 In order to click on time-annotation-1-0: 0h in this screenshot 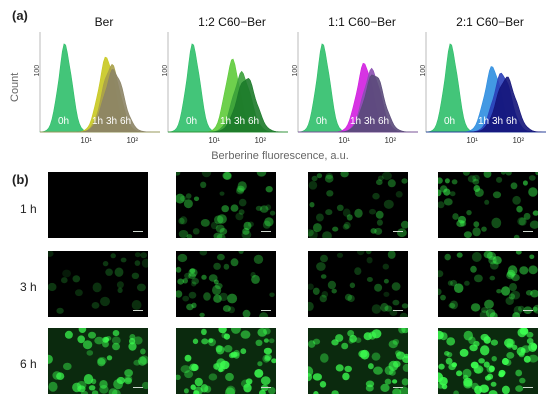, I will do `click(191, 121)`.